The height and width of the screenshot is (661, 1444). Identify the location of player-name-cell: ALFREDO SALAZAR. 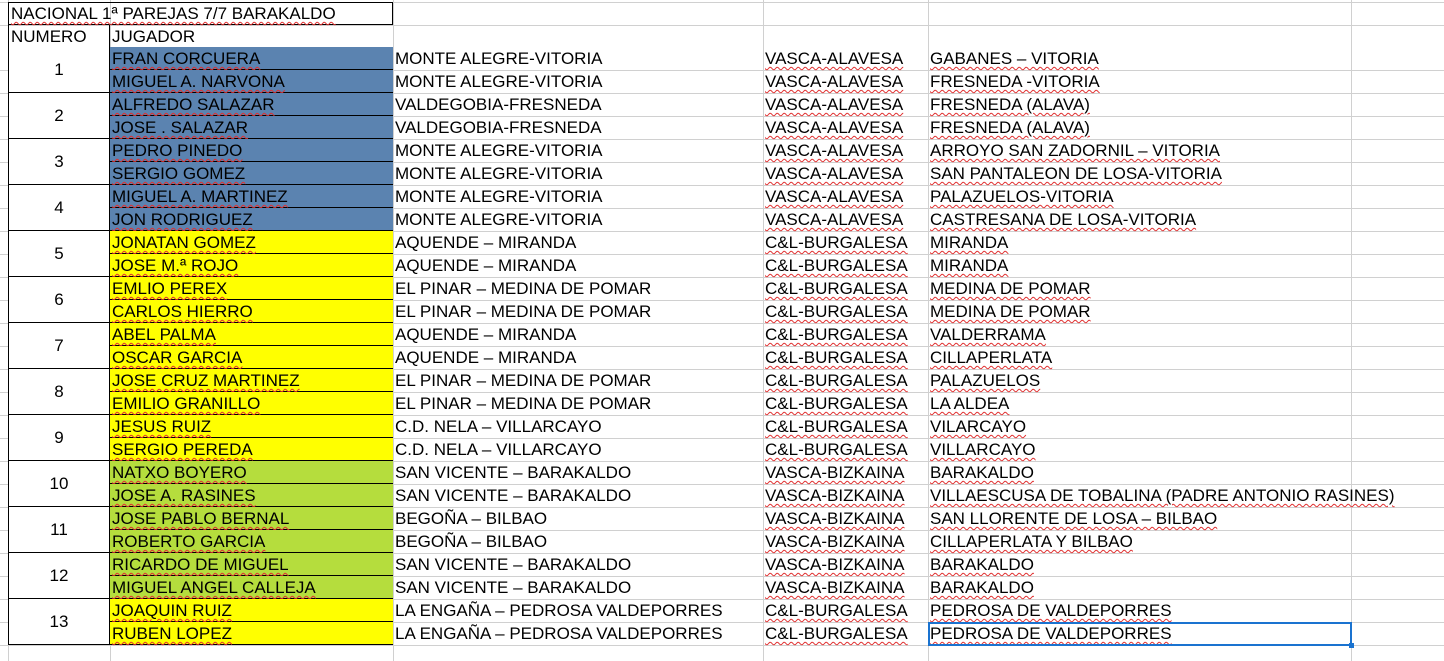
(251, 104).